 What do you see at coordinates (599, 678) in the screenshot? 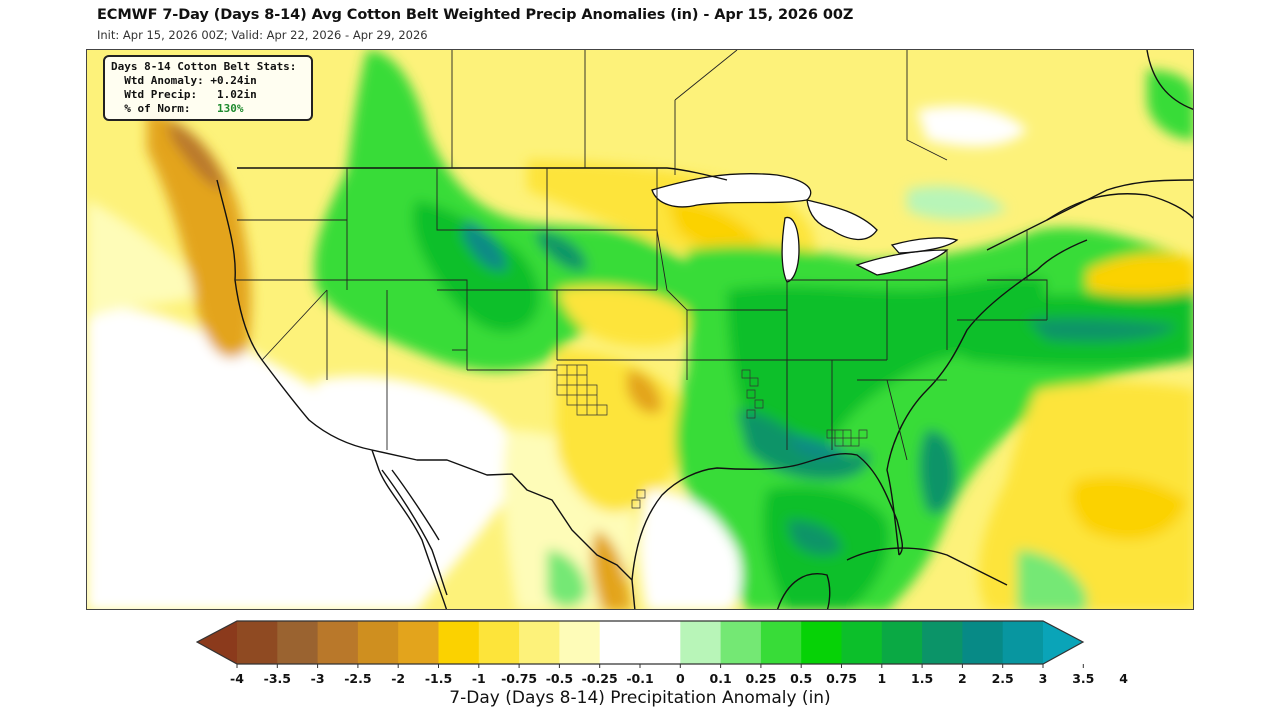
I see `colorbar-tick-label: -0.25` at bounding box center [599, 678].